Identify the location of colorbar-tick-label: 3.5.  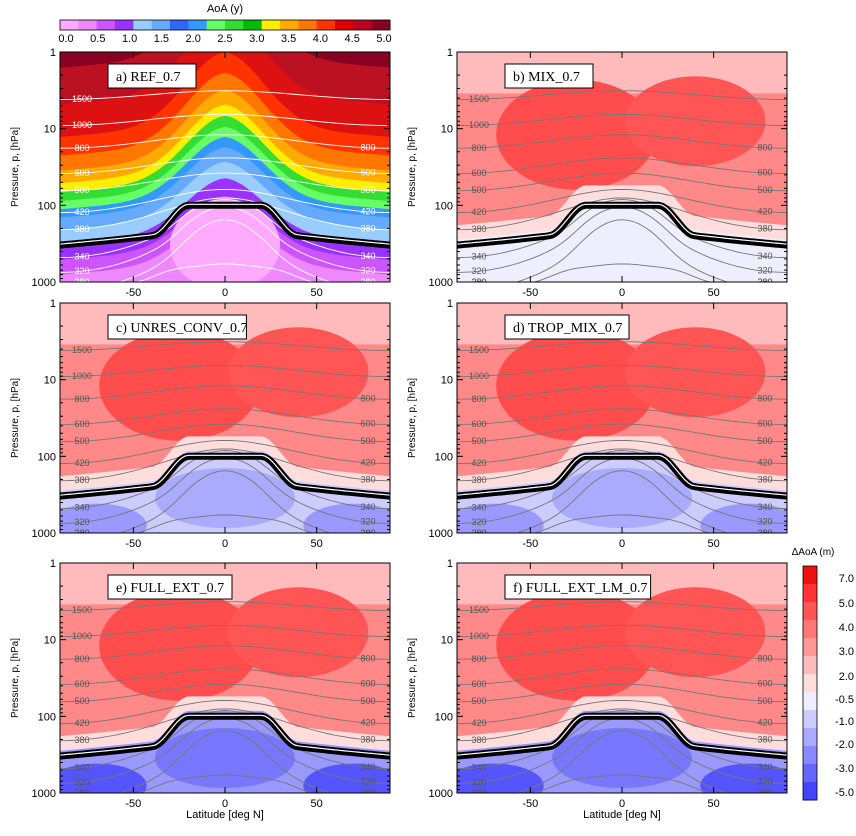
(288, 39).